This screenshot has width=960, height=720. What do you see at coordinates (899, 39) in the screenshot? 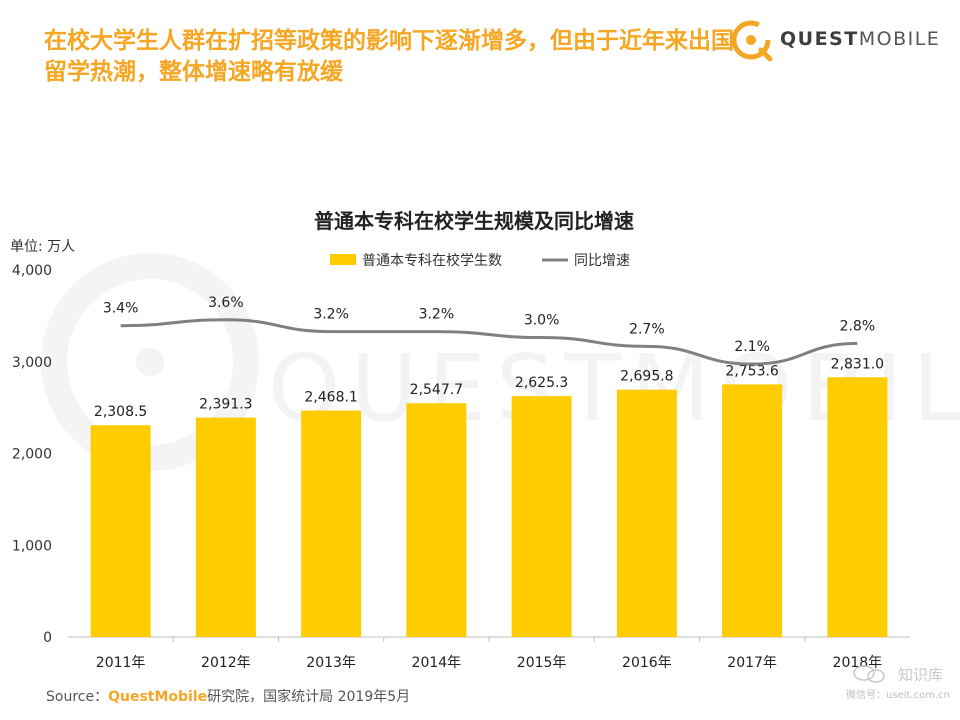
I see `brand-wordmark-light: MOBILE` at bounding box center [899, 39].